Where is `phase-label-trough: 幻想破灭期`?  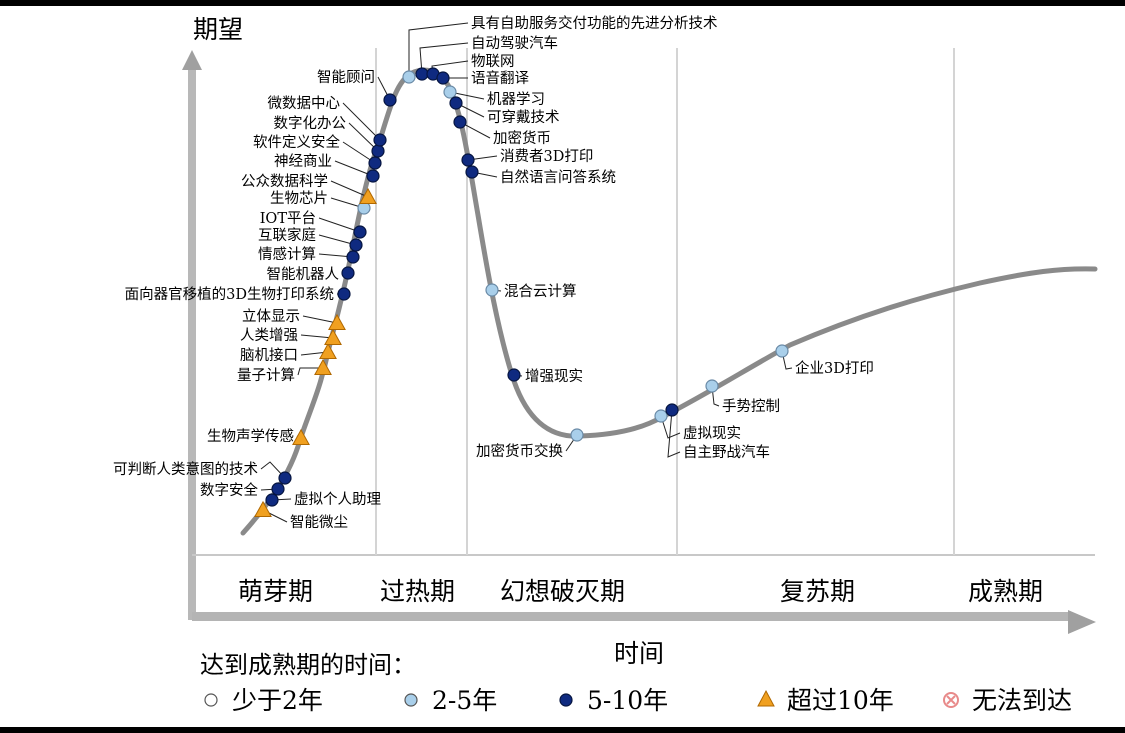
phase-label-trough: 幻想破灭期 is located at coordinates (562, 591).